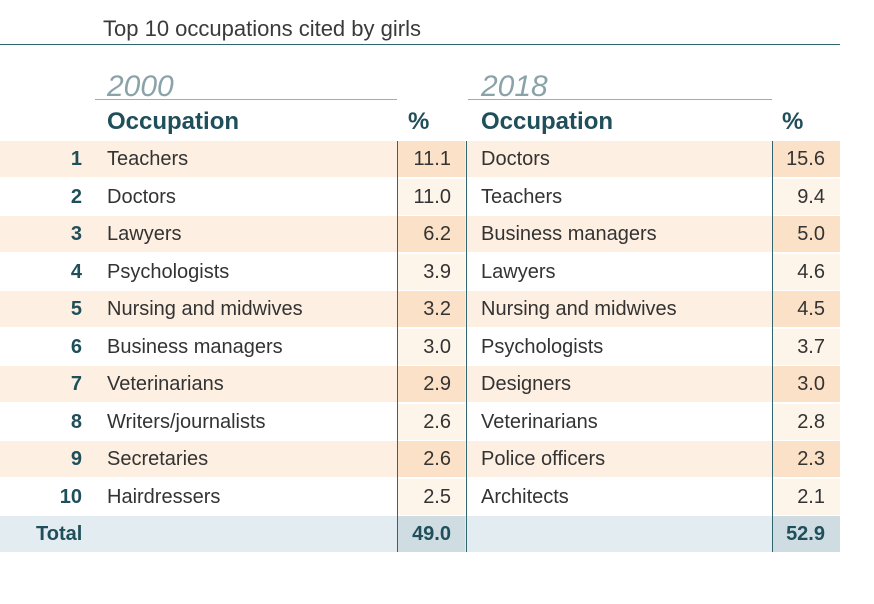  I want to click on pct-2000: 3.0, so click(437, 346).